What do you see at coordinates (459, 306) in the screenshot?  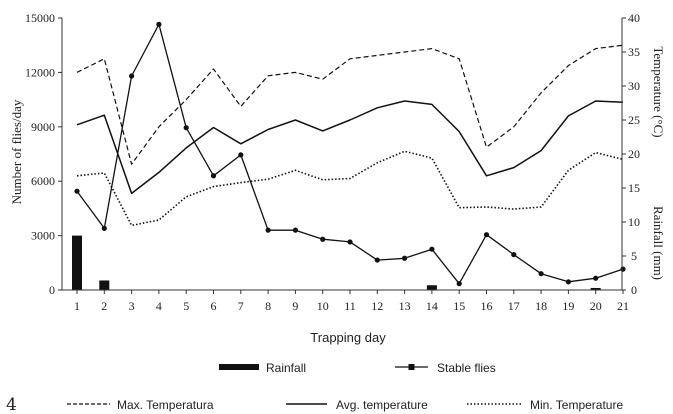 I see `x-tick-label: 15` at bounding box center [459, 306].